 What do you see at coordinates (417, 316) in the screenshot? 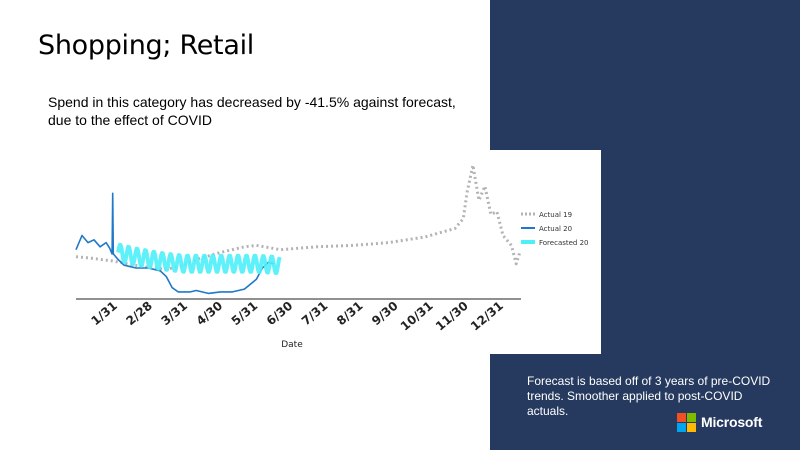
I see `x-tick-label: 10/31` at bounding box center [417, 316].